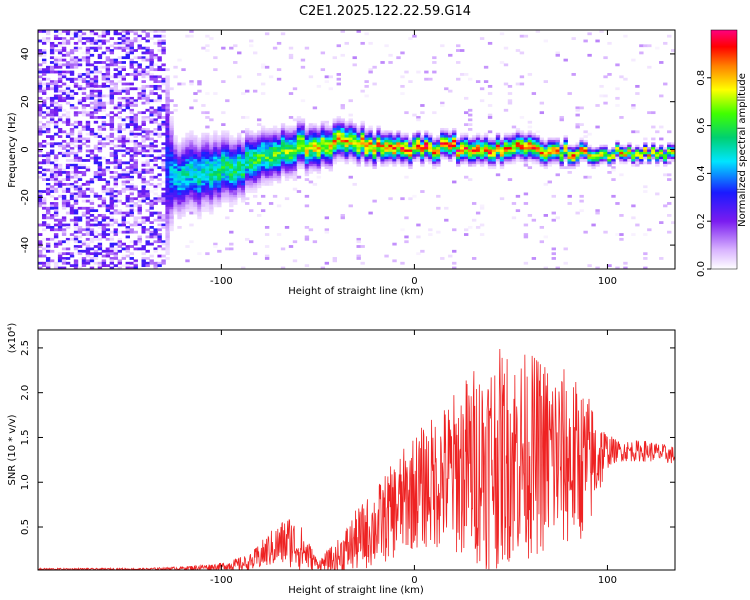 This screenshot has height=600, width=750. What do you see at coordinates (25, 54) in the screenshot?
I see `y-tick-label: 40` at bounding box center [25, 54].